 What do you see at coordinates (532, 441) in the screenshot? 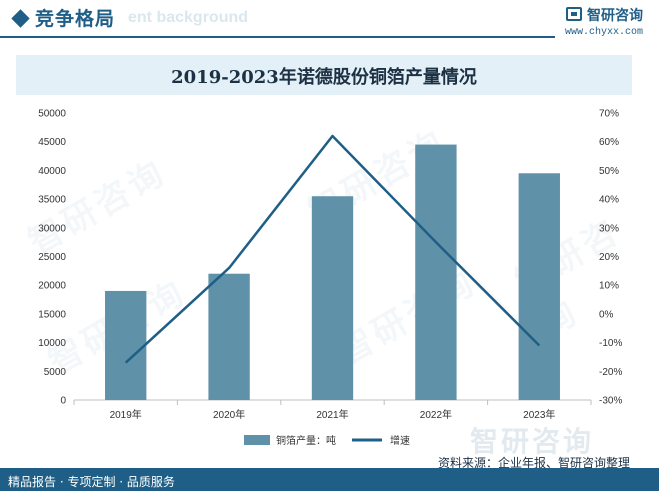
I see `watermark-logo: 智研咨询` at bounding box center [532, 441].